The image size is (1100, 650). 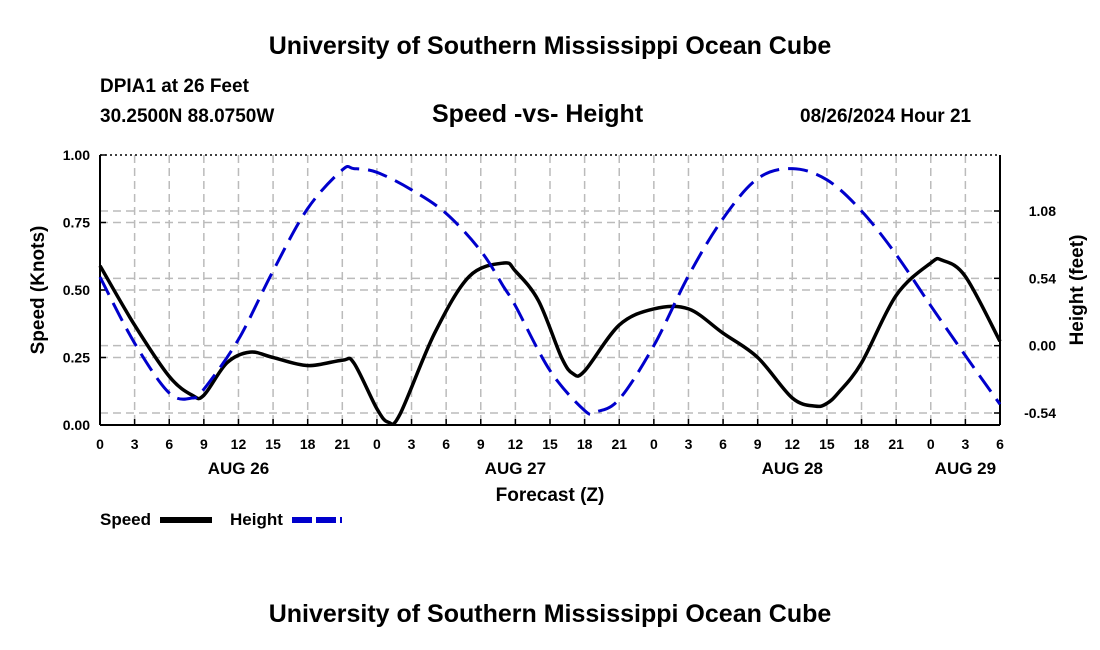 I want to click on x-axis-title: Forecast (Z), so click(x=550, y=495).